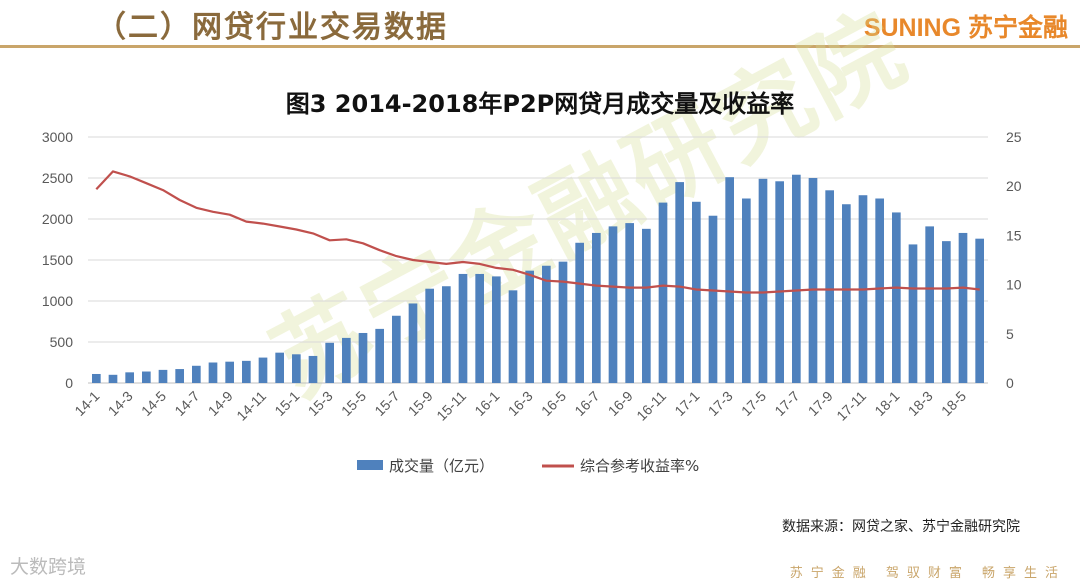  Describe the element at coordinates (370, 465) in the screenshot. I see `legend-bar-swatch` at that location.